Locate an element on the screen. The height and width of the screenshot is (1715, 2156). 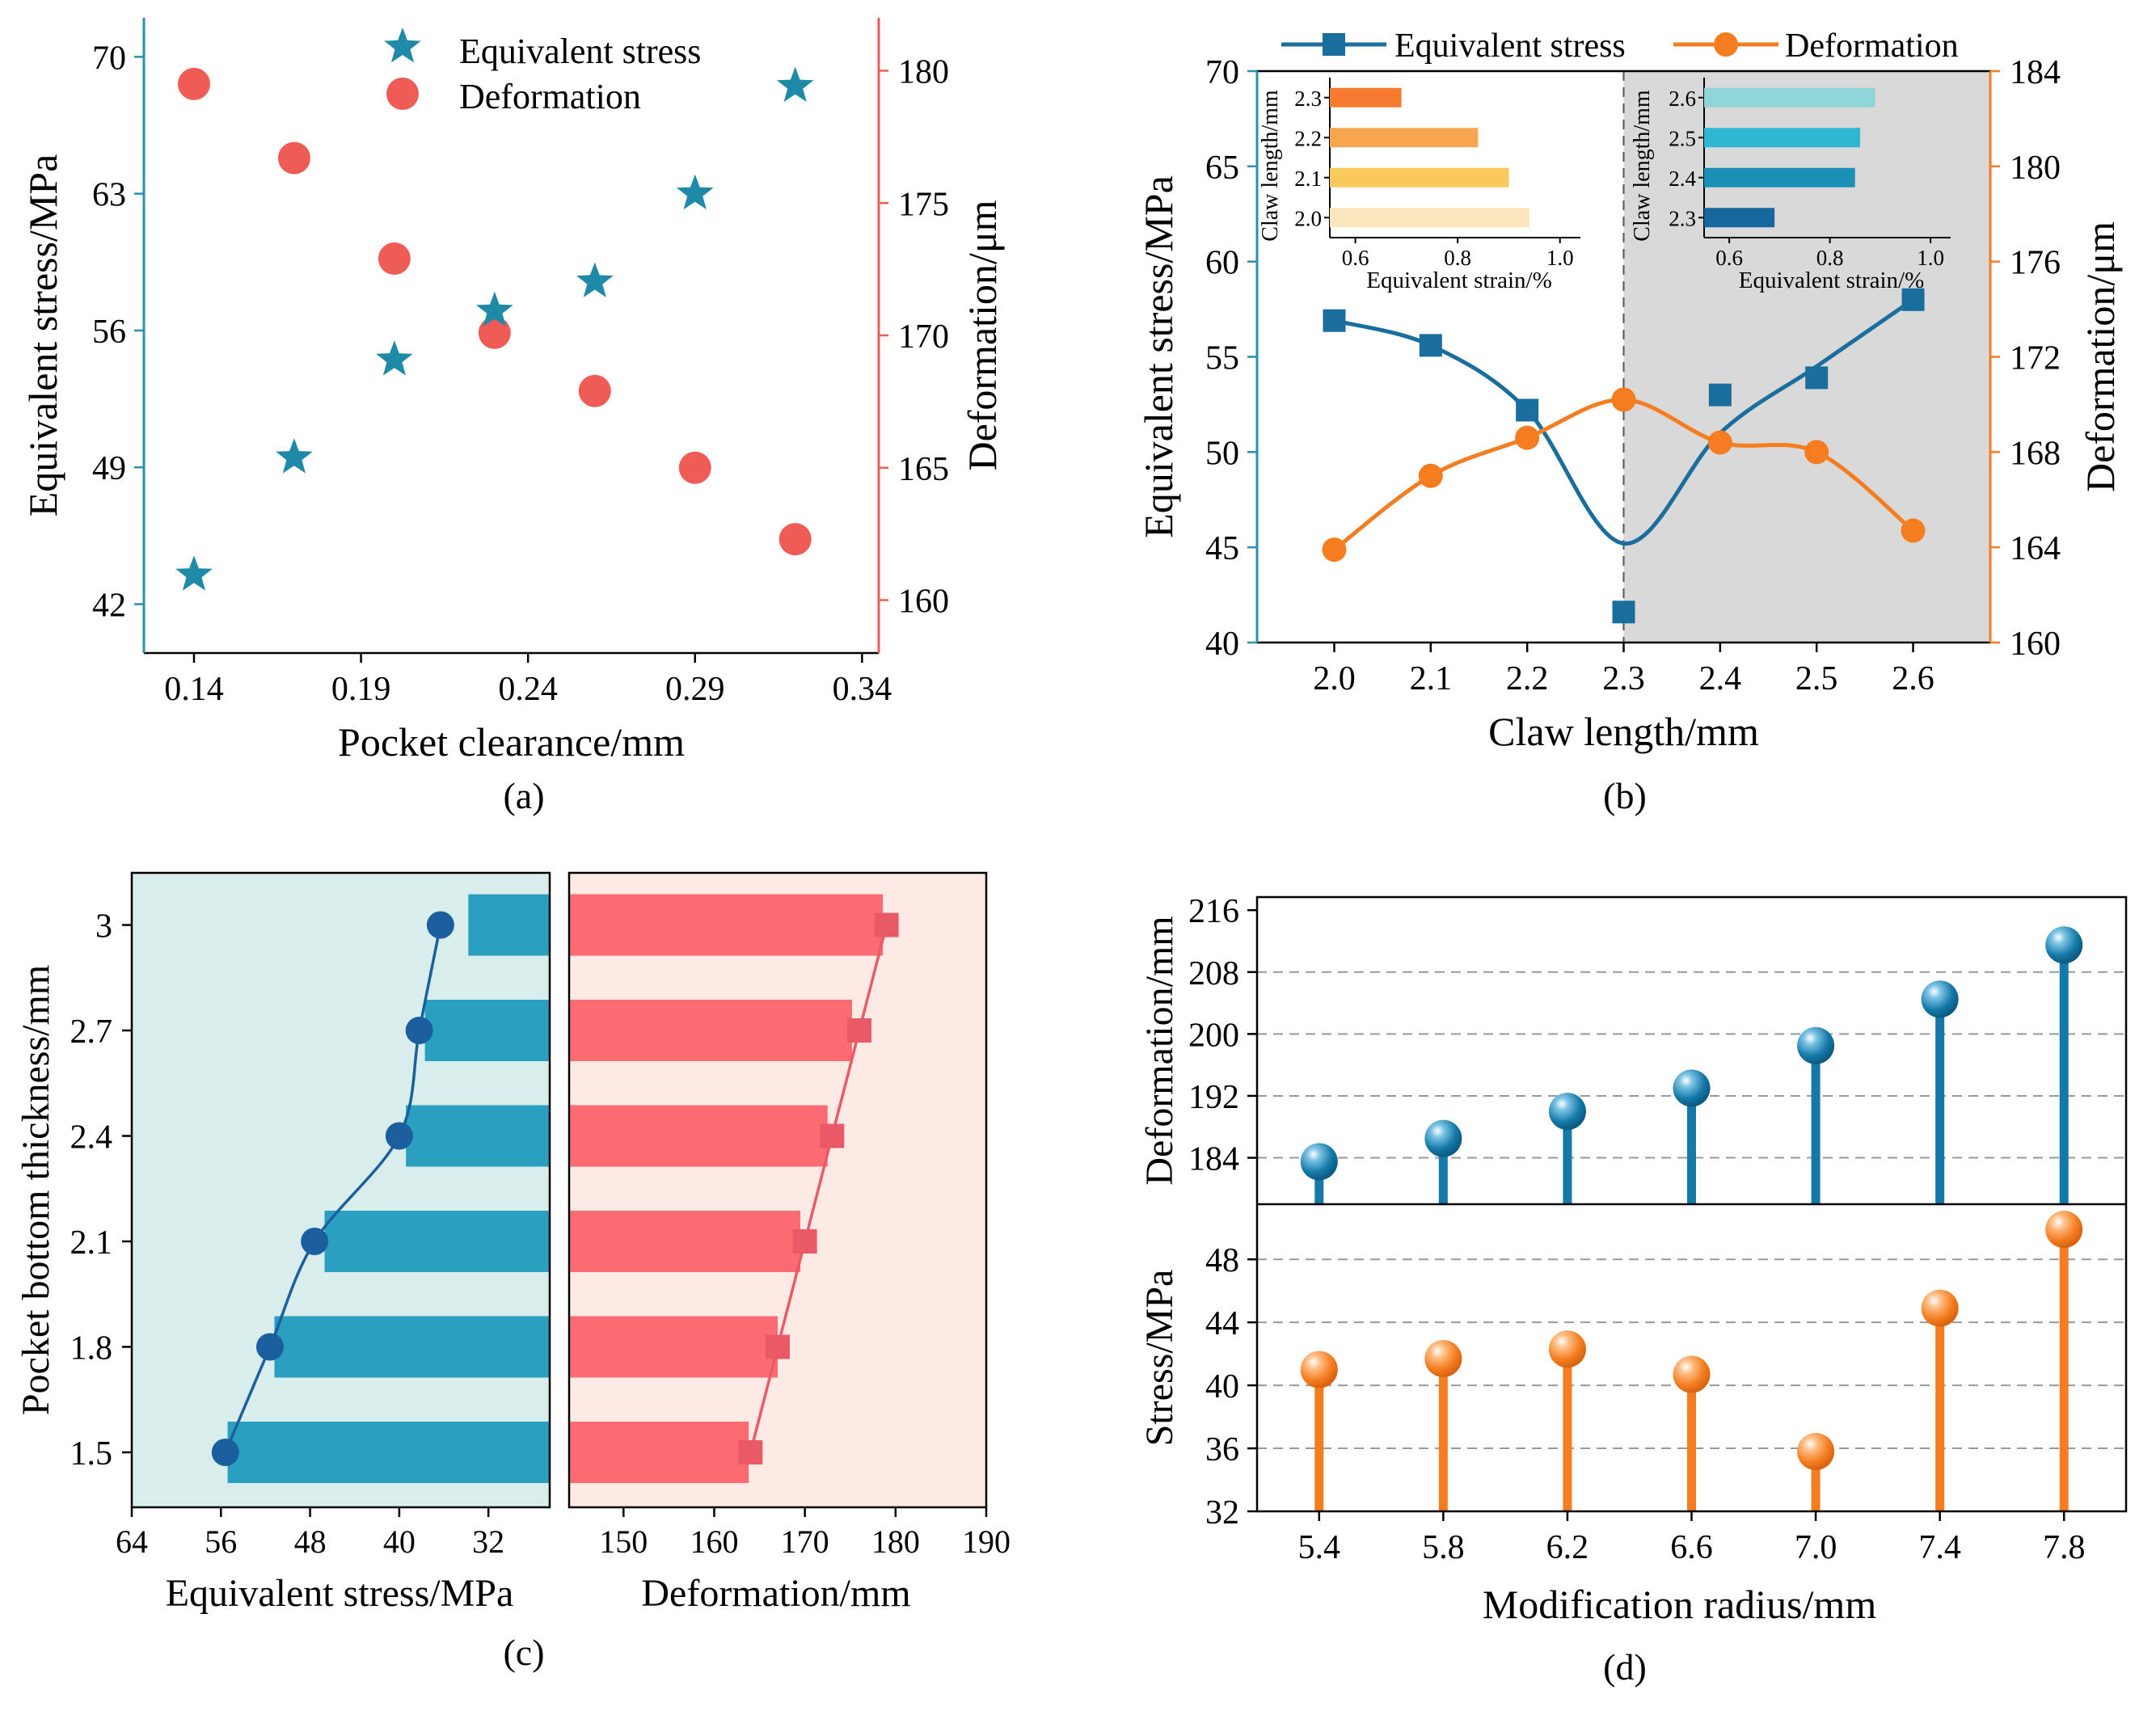
y-left-tick-label: 60 is located at coordinates (1222, 263).